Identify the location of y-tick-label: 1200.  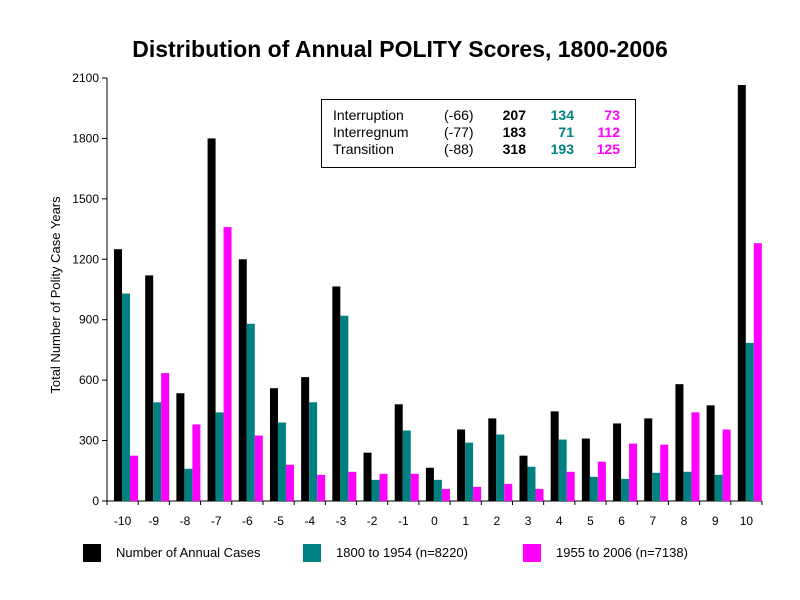
(85, 259).